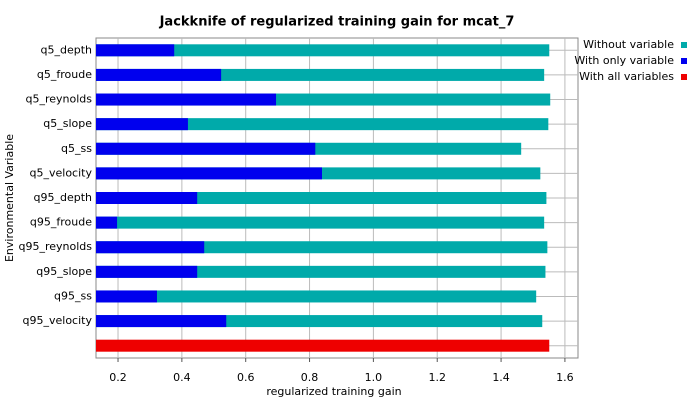 This screenshot has width=700, height=402. What do you see at coordinates (565, 377) in the screenshot?
I see `x-tick-label: 1.6` at bounding box center [565, 377].